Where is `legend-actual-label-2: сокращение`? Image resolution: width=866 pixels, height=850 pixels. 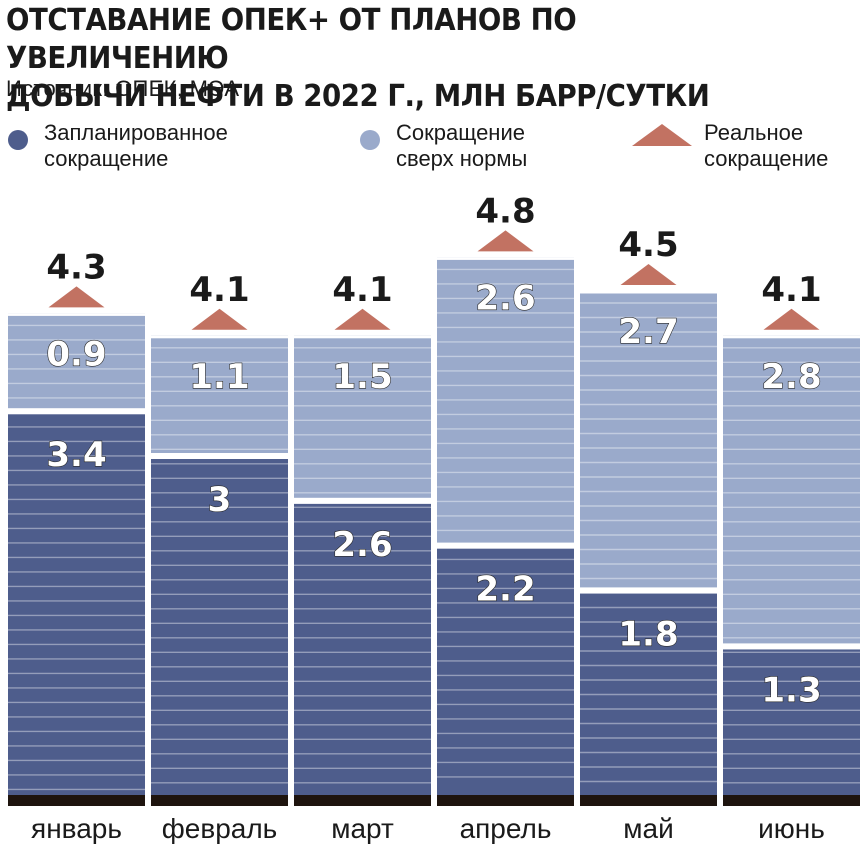
legend-actual-label-2: сокращение is located at coordinates (766, 158).